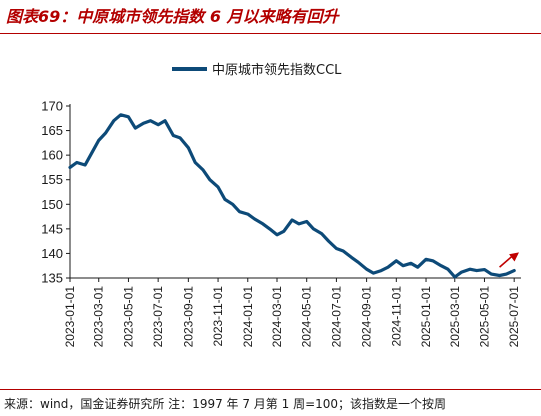 The image size is (541, 416). Describe the element at coordinates (514, 317) in the screenshot. I see `x-tick-label: 2025-07-01` at that location.